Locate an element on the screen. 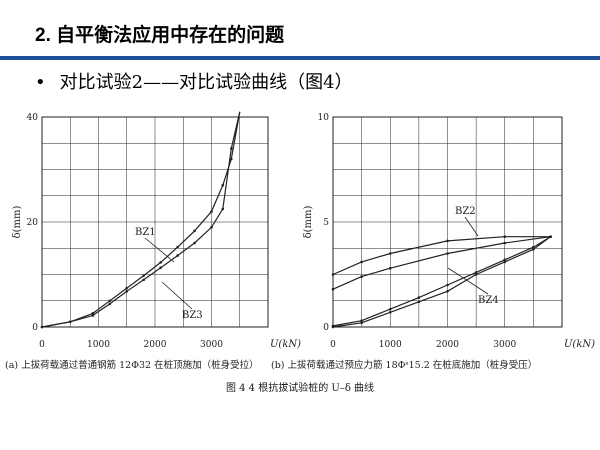 The height and width of the screenshot is (450, 600). figure-caption: 图 4 4 根抗拔试验桩的 U–δ 曲线 is located at coordinates (300, 388).